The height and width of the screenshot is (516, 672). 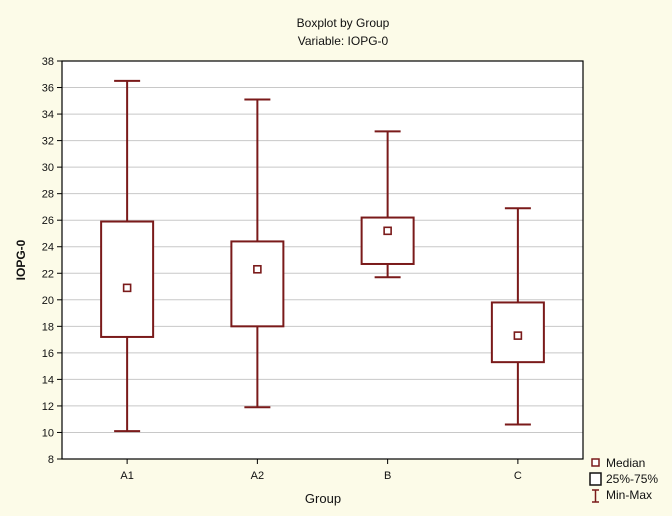 I want to click on y-tick-label: 22, so click(x=48, y=274).